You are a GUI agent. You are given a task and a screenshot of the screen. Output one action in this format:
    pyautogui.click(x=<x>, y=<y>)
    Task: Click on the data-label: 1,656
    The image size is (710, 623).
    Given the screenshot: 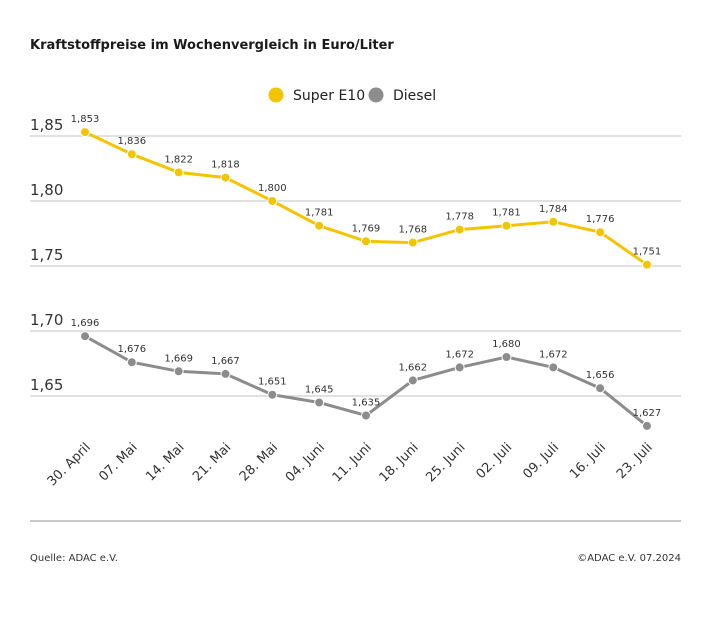 What is the action you would take?
    pyautogui.click(x=600, y=375)
    